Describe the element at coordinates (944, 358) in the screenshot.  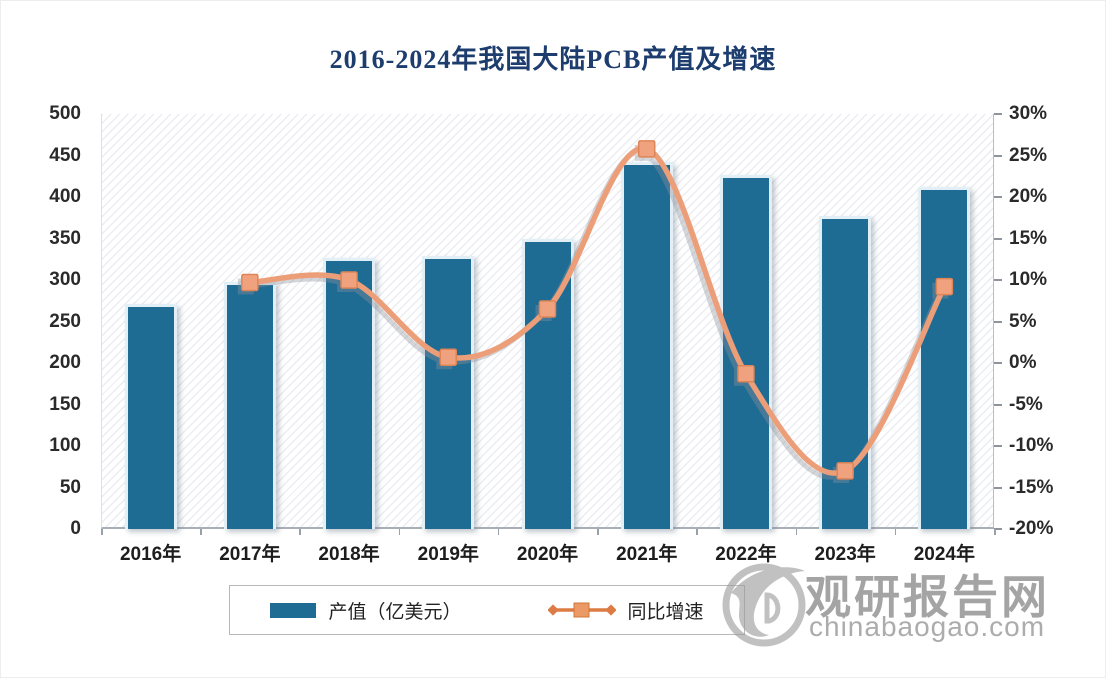
I see `bar-2024年` at that location.